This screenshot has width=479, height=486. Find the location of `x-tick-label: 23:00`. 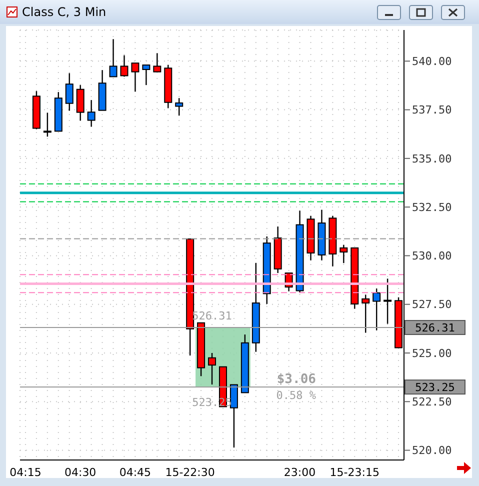

x-tick-label: 23:00 is located at coordinates (300, 472).